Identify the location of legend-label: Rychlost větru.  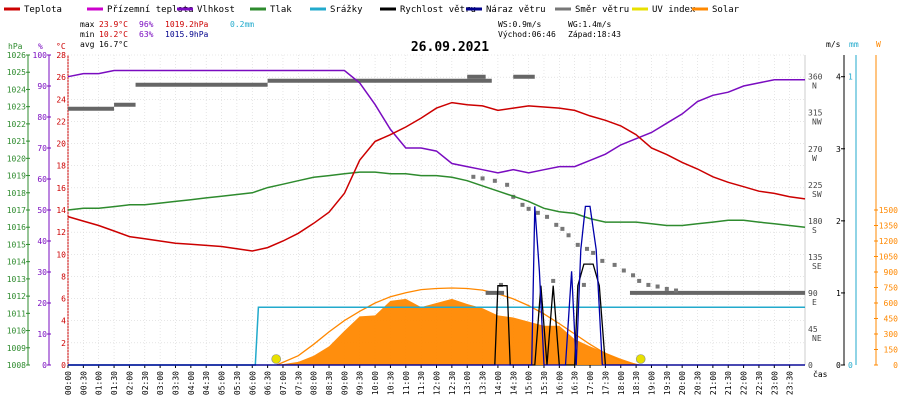
(438, 10).